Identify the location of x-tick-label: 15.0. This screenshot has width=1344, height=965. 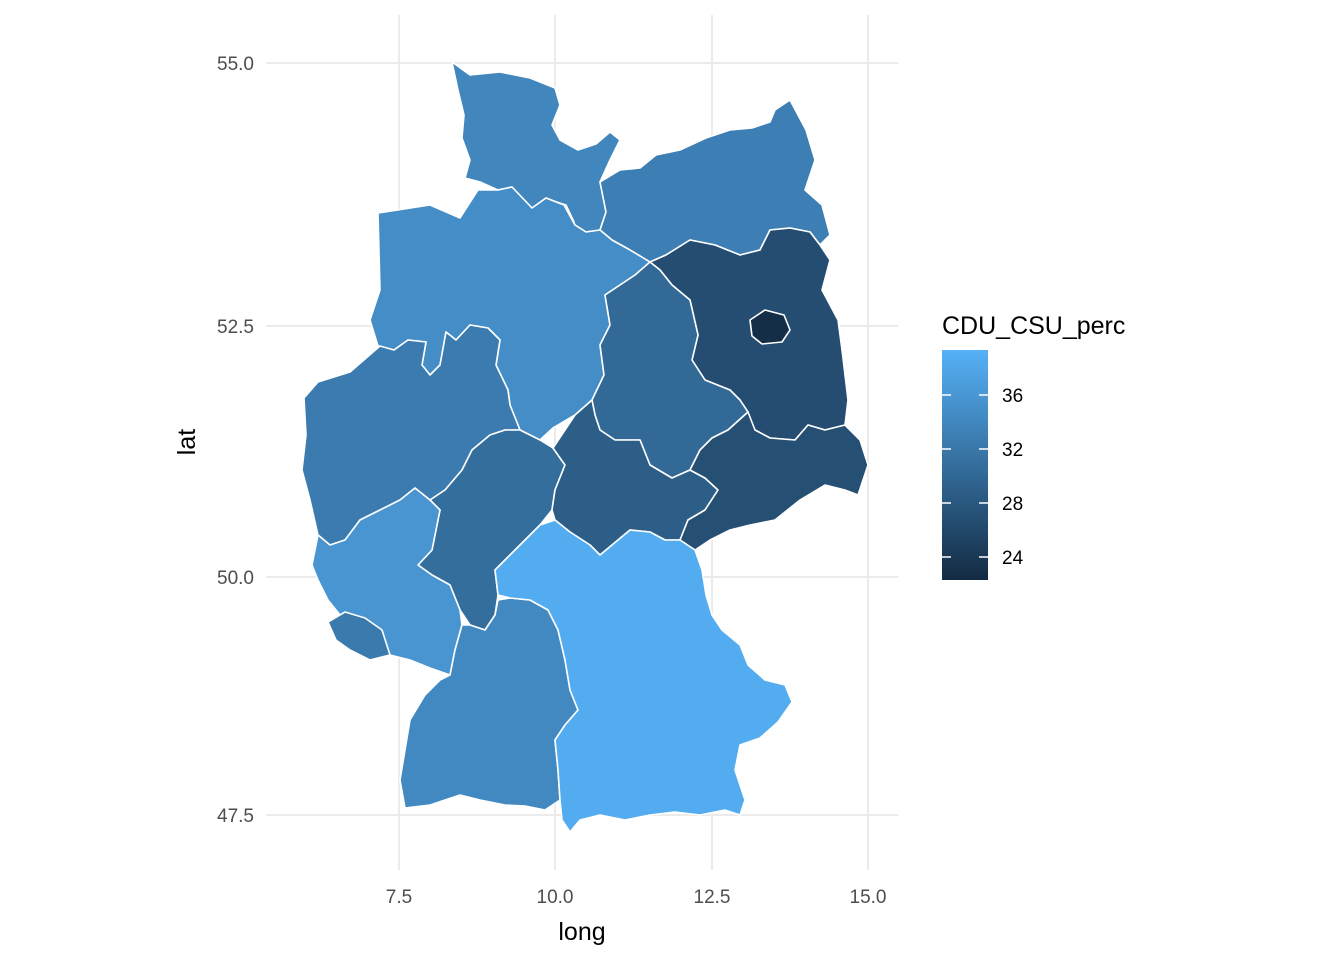
(868, 897).